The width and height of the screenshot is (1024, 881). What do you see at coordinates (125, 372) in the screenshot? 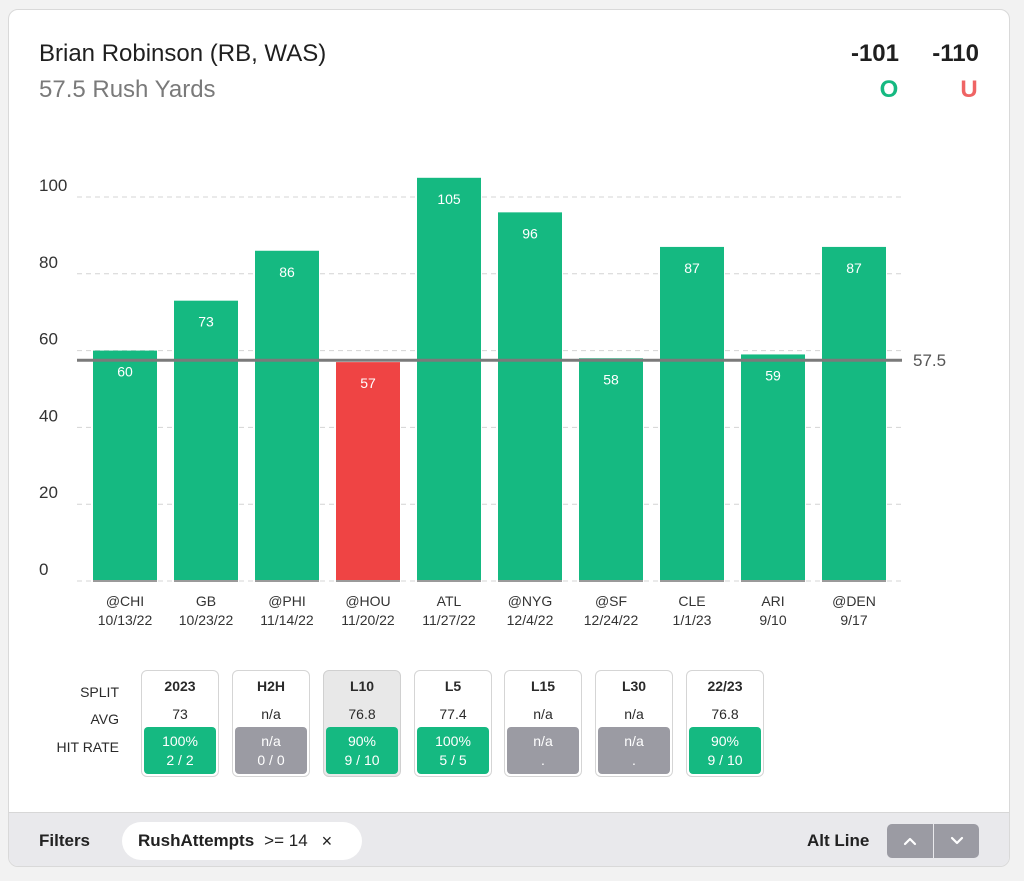
I see `bar-value-label: 60` at bounding box center [125, 372].